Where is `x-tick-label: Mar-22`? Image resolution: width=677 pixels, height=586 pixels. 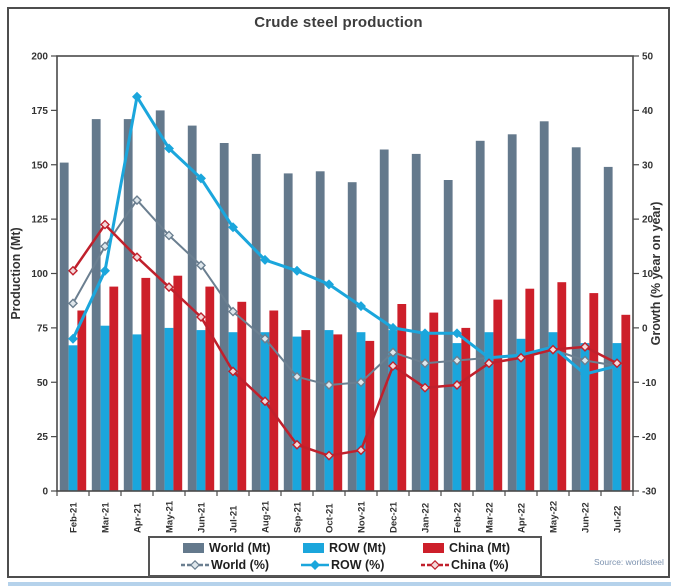 x-tick-label: Mar-22 is located at coordinates (490, 517).